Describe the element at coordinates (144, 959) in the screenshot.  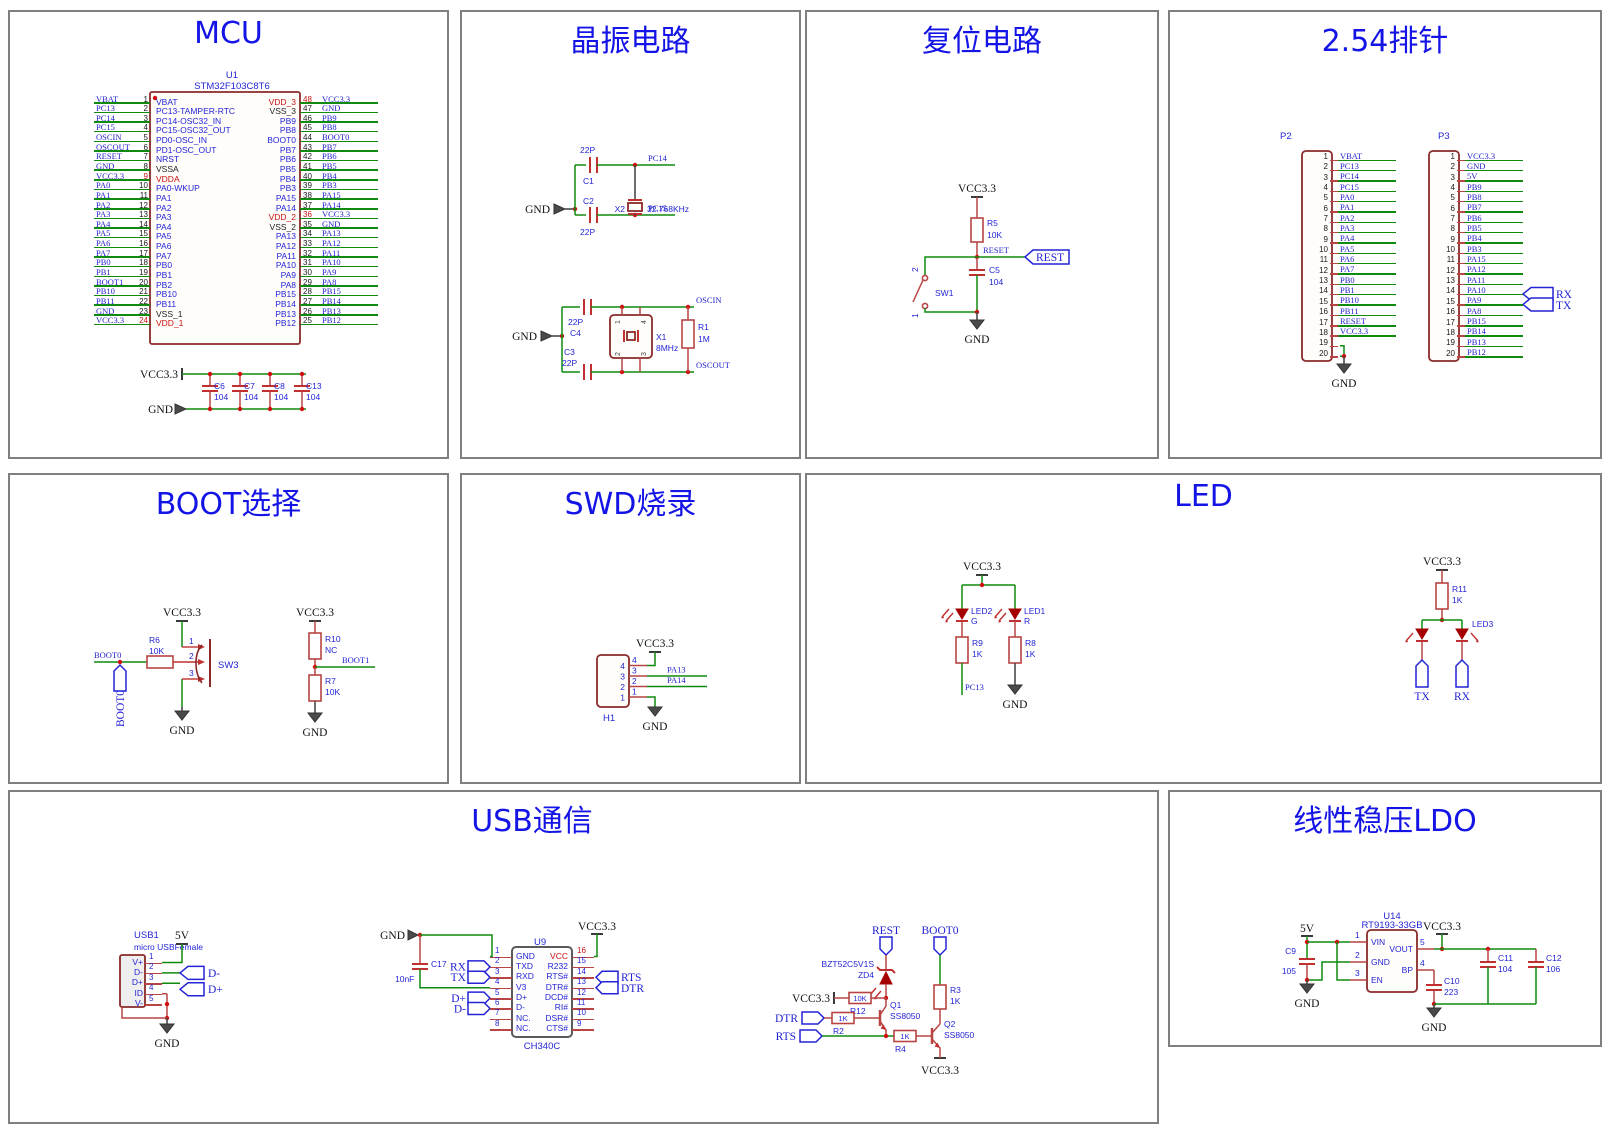
I see `usb1-pin-row: V+ 1` at that location.